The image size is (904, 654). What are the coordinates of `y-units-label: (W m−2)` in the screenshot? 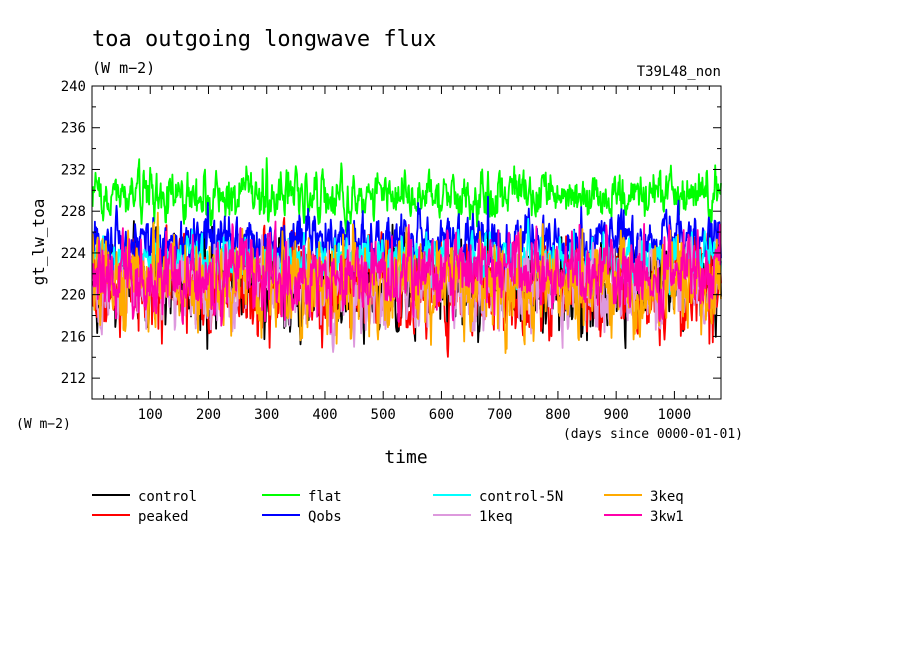 It's located at (43, 424).